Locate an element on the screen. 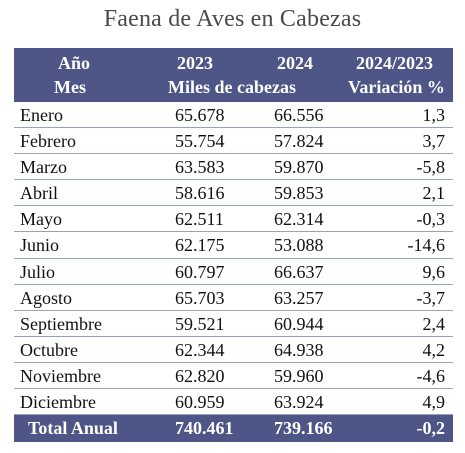 The image size is (465, 453). value-2024-cell: 60.944 is located at coordinates (299, 323).